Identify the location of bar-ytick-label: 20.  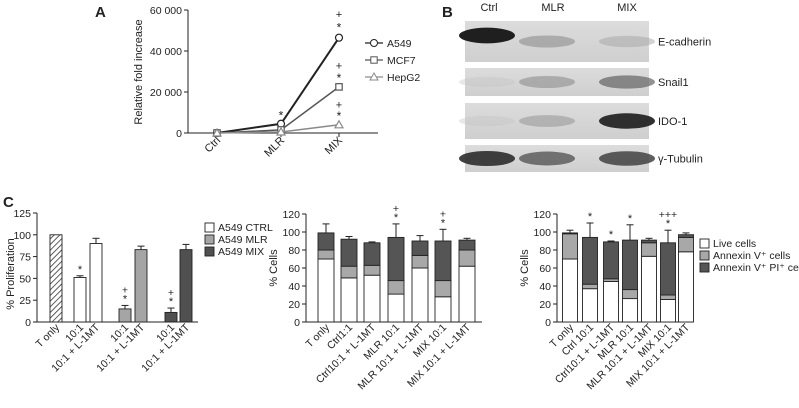
(294, 305).